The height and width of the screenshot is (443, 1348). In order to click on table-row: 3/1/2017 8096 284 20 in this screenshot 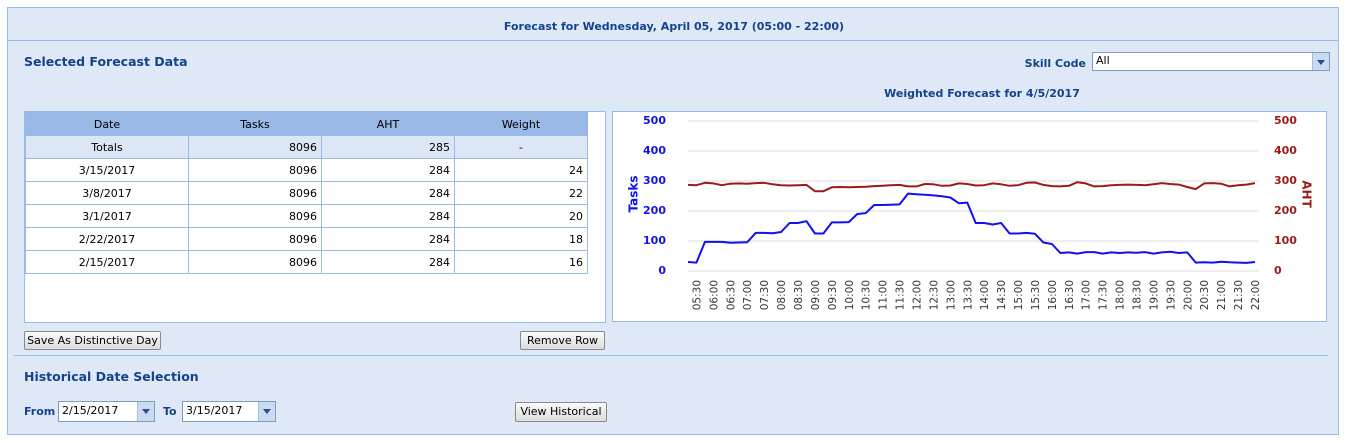, I will do `click(306, 216)`.